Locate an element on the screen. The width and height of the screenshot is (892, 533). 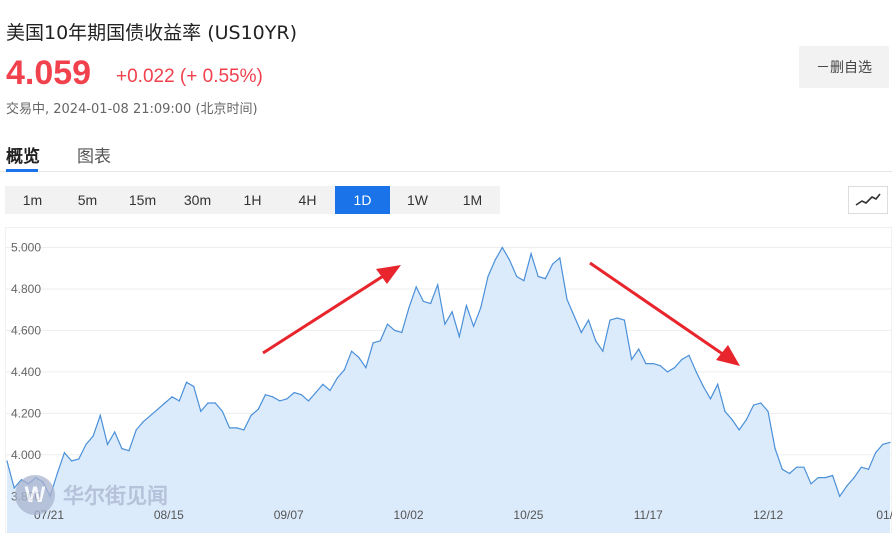
tab-overview: 概览 is located at coordinates (23, 154).